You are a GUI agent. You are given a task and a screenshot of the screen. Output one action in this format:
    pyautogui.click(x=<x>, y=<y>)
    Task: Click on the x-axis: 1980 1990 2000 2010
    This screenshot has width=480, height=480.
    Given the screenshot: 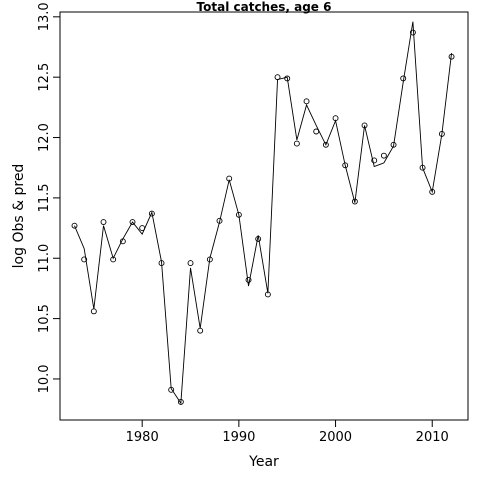 What is the action you would take?
    pyautogui.click(x=287, y=432)
    